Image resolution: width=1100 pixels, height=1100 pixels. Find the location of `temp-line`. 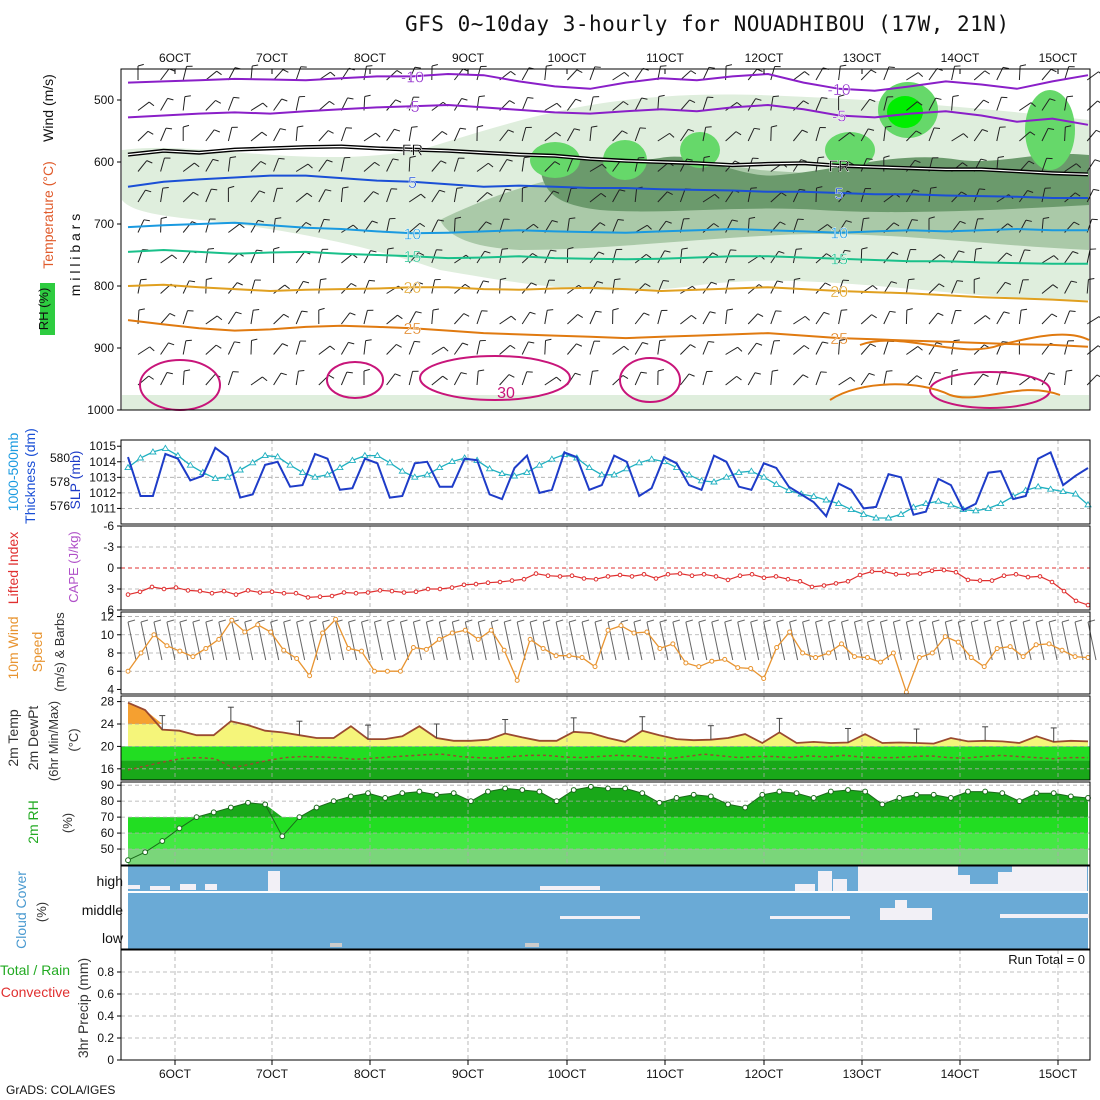

temp-line is located at coordinates (608, 723).